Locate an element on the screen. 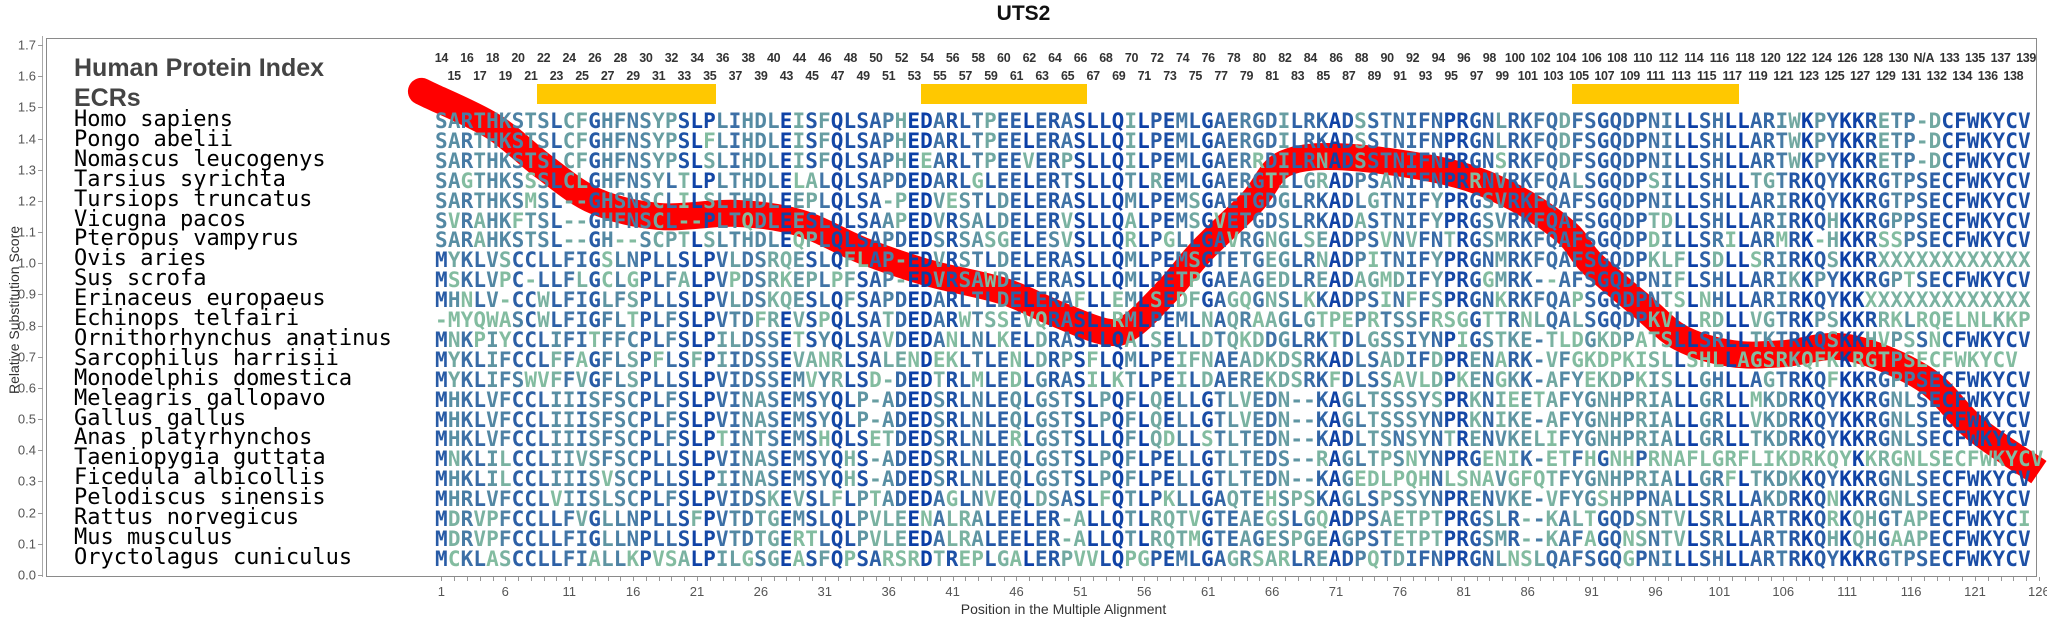  human-index-number: 138 is located at coordinates (2013, 76).